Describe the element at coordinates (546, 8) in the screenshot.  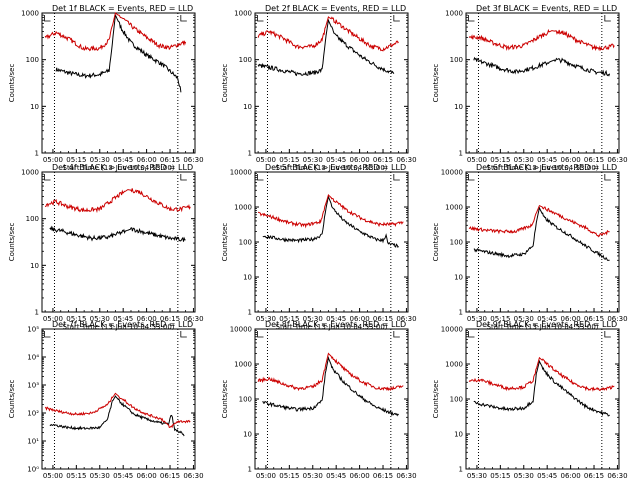
I see `plot-title: Det 3f BLACK = Events, RED = LLD` at that location.